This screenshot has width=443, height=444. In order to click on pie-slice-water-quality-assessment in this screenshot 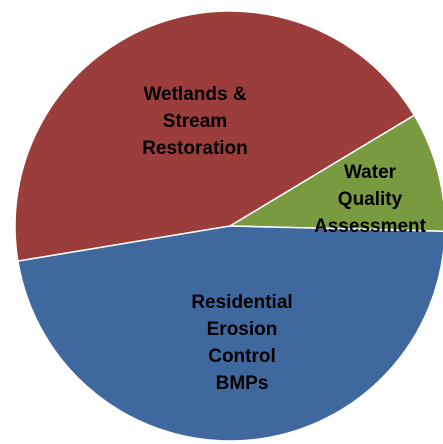, I will do `click(335, 173)`.